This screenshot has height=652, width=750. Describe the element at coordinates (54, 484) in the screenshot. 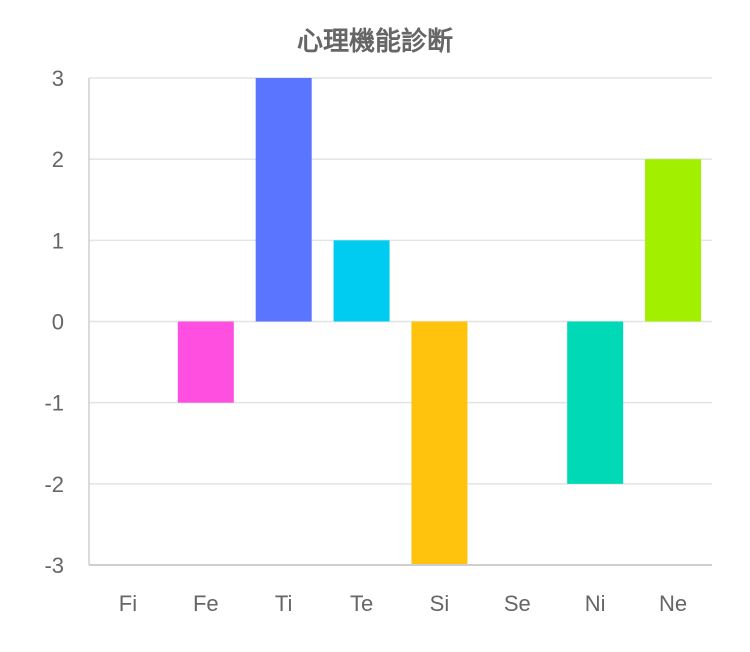

I see `y-tick-label: -2` at that location.